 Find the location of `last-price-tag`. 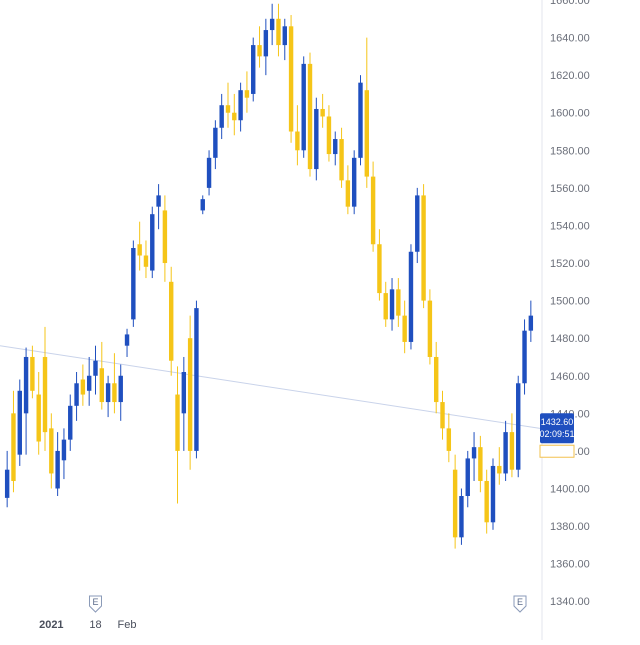

last-price-tag is located at coordinates (557, 428).